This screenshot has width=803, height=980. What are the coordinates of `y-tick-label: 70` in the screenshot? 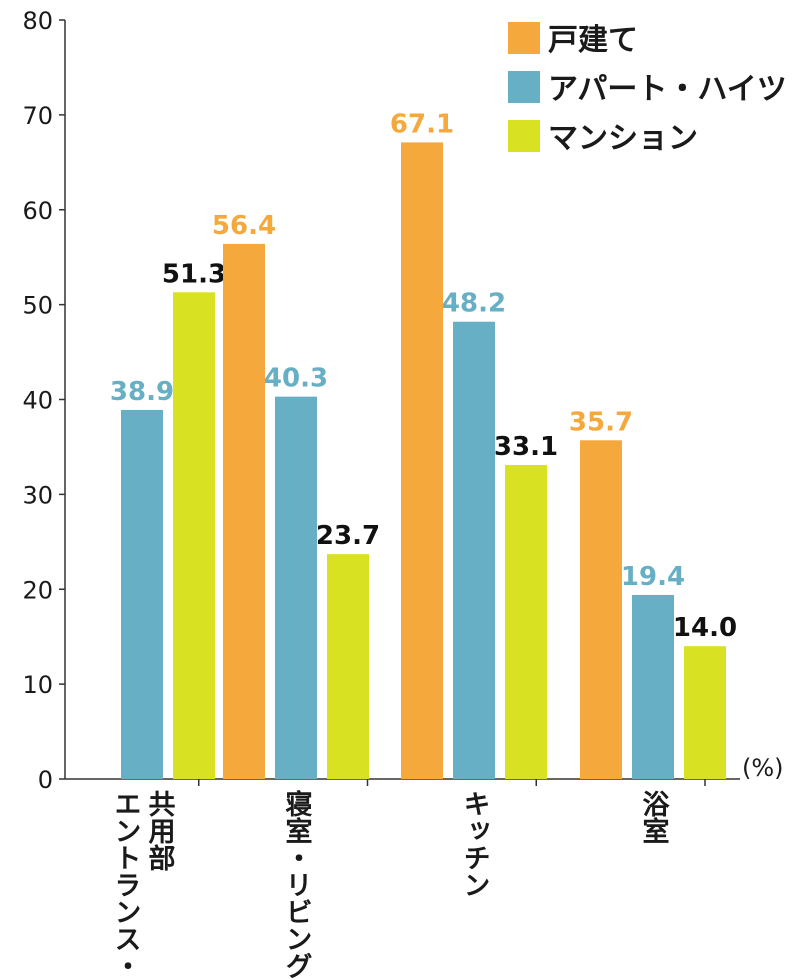 It's located at (37, 116).